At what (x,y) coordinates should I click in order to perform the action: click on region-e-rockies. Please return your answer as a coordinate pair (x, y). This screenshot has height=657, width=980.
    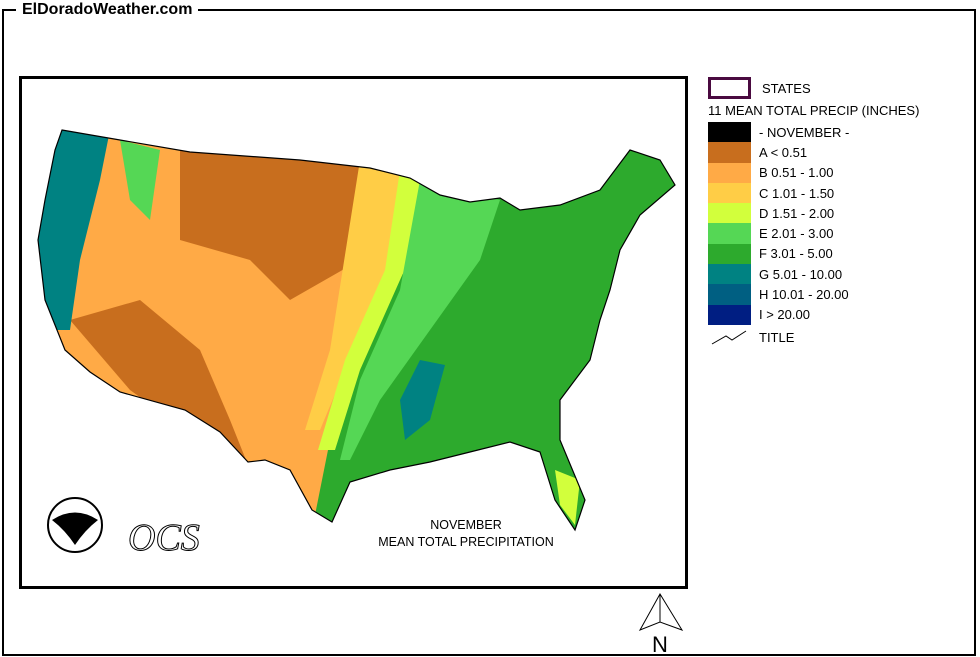
    Looking at the image, I should click on (140, 180).